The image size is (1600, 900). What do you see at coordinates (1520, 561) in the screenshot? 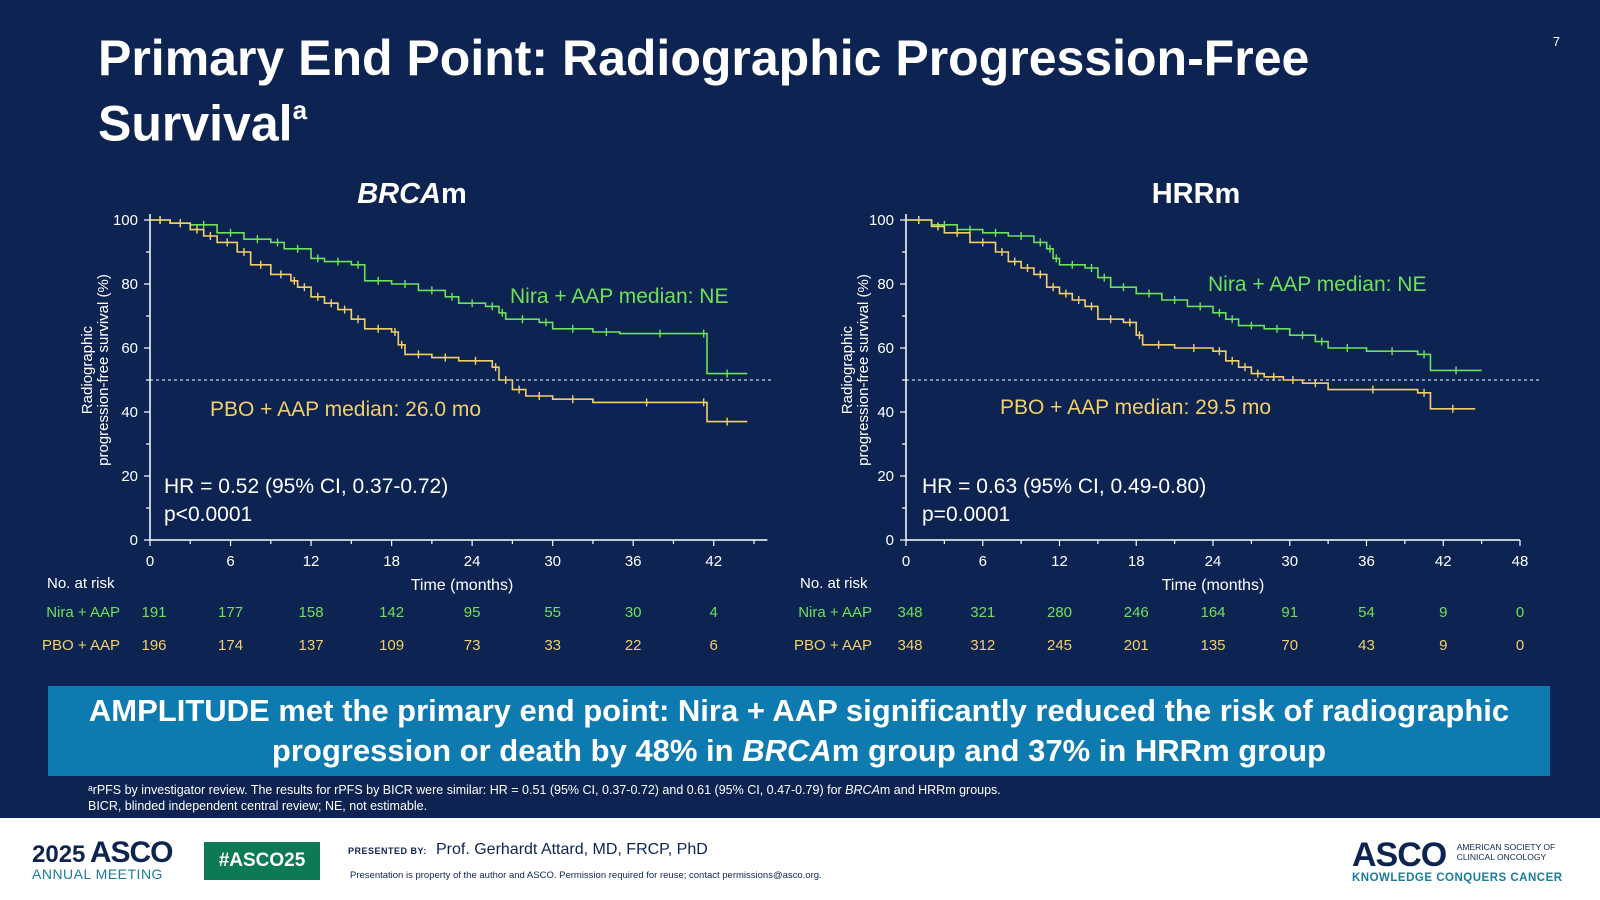
I see `chart-2-x-tick-label: 48` at bounding box center [1520, 561].